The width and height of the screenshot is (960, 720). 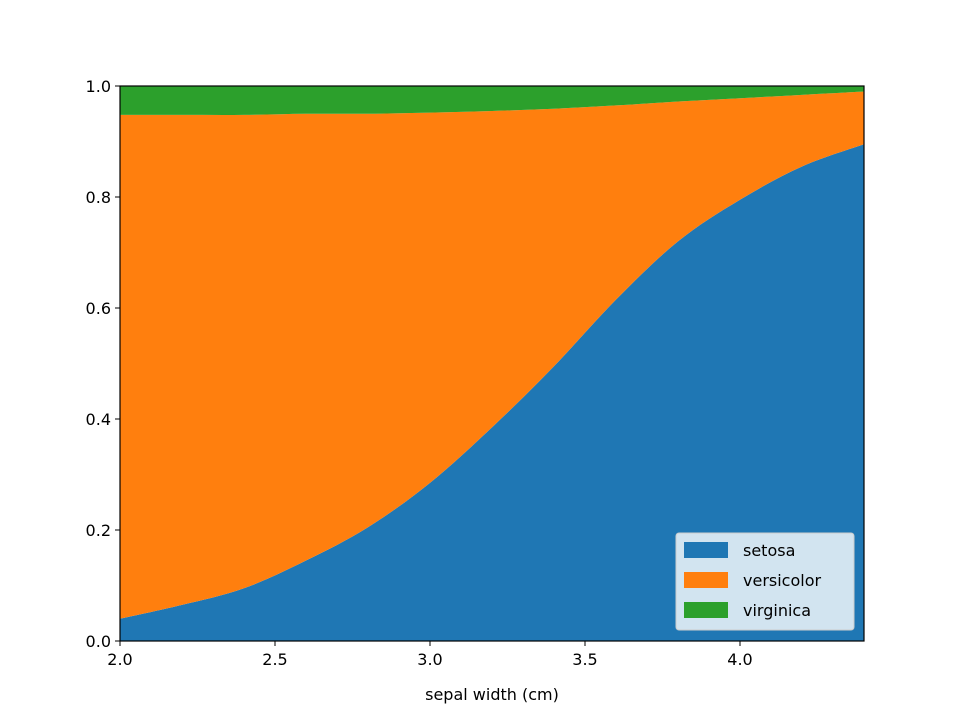 What do you see at coordinates (119, 659) in the screenshot?
I see `x-tick-label: 2.0` at bounding box center [119, 659].